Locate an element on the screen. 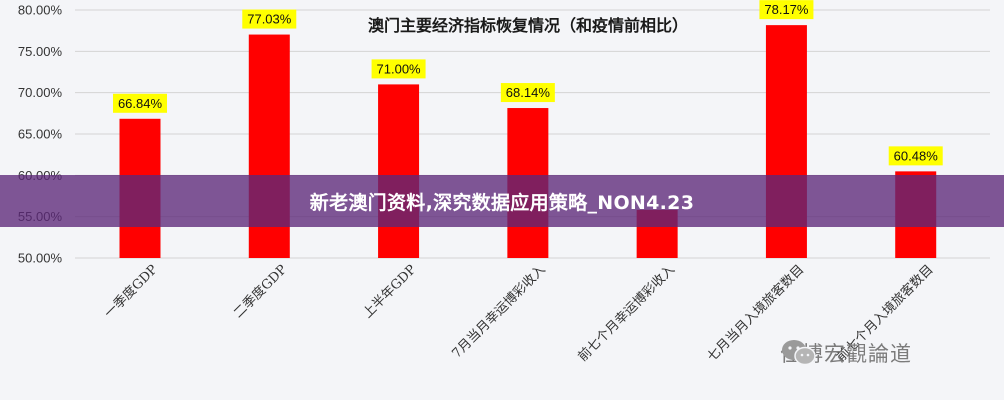 The width and height of the screenshot is (1004, 400). data-label: 66.84% is located at coordinates (140, 103).